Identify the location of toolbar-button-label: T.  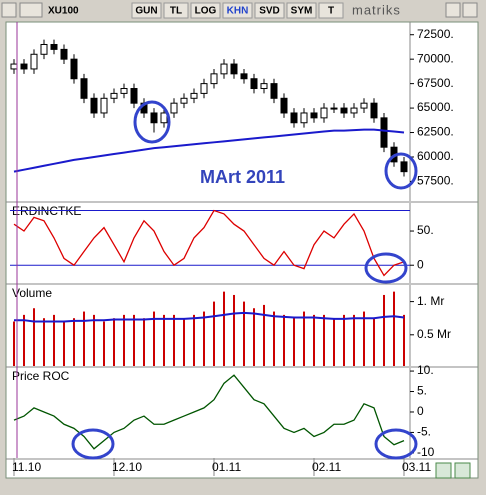
(331, 11).